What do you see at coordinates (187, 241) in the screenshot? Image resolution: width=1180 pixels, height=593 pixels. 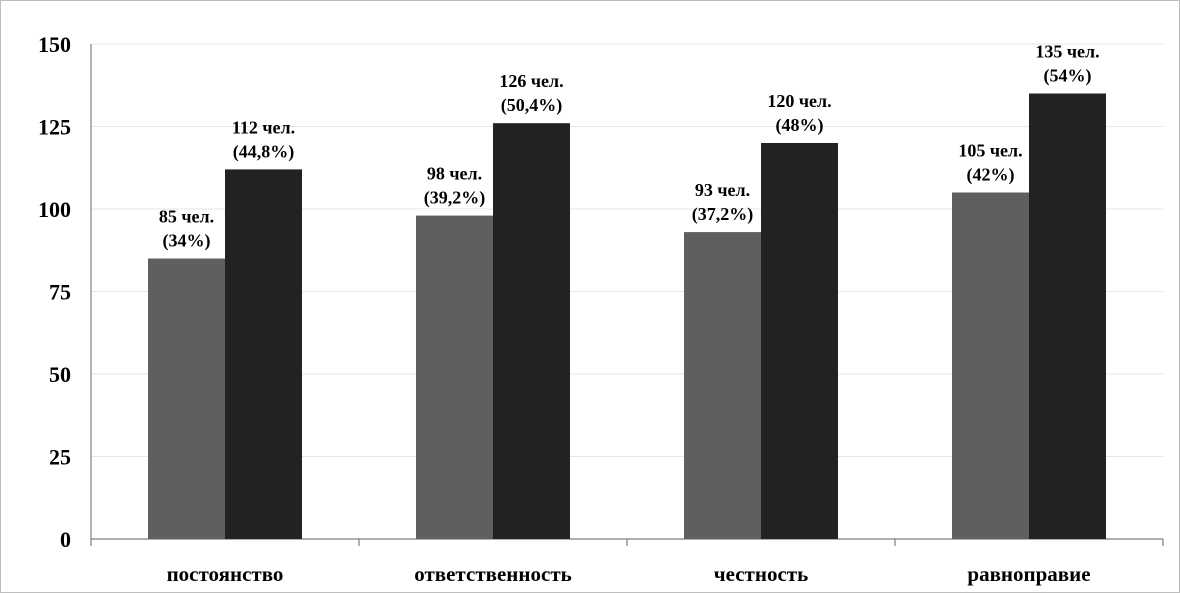 I see `data-label: (34%)` at bounding box center [187, 241].